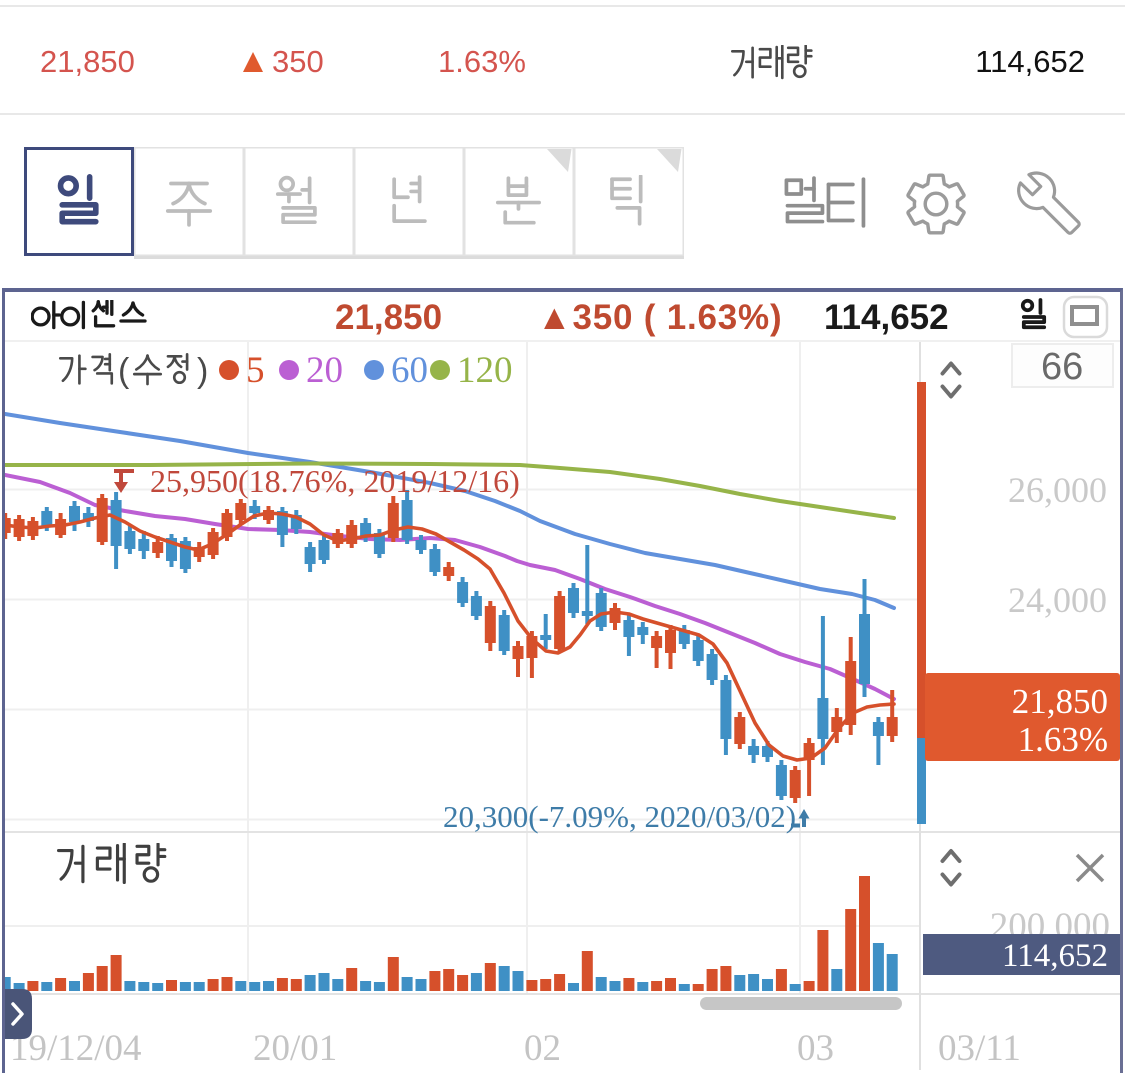 This screenshot has height=1073, width=1125. I want to click on svg-text: 120, so click(485, 370).